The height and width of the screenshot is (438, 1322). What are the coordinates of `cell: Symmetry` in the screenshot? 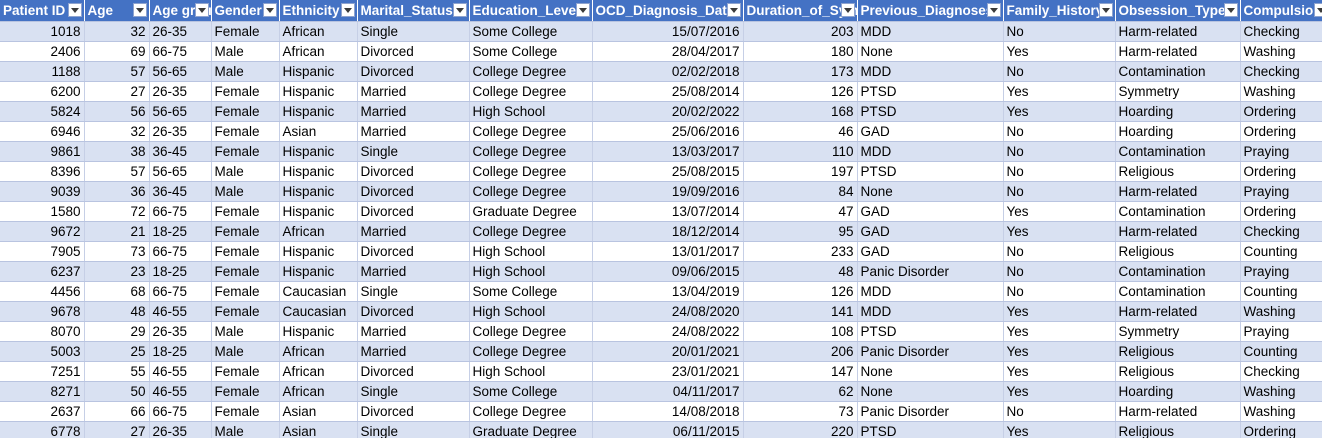 It's located at (1178, 91).